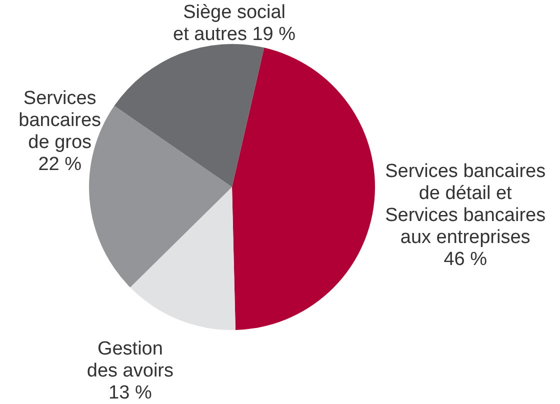 The image size is (560, 404). I want to click on data-label: 13 %, so click(130, 393).